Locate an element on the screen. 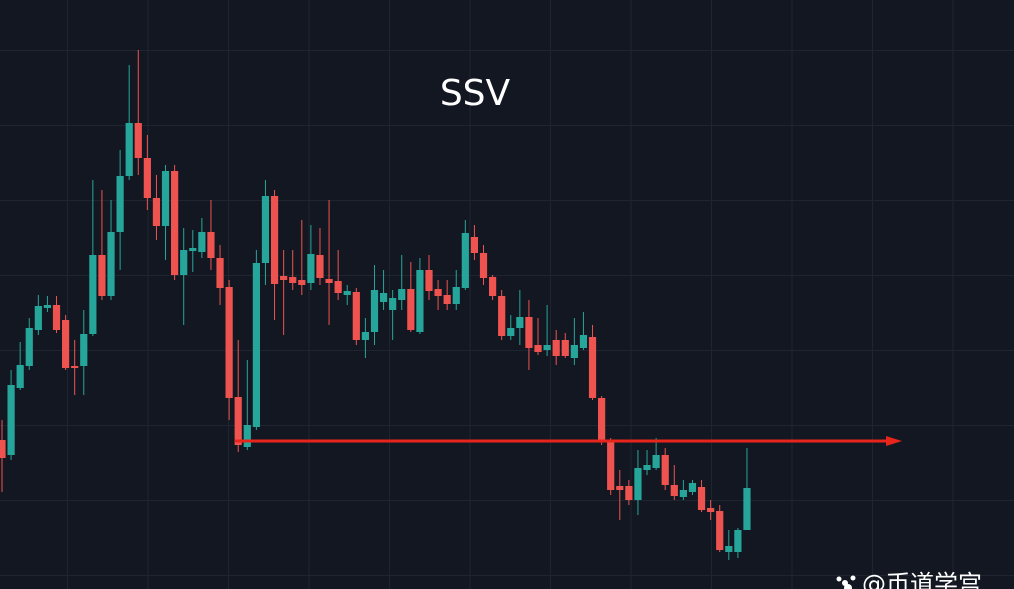  support-arrow is located at coordinates (894, 441).